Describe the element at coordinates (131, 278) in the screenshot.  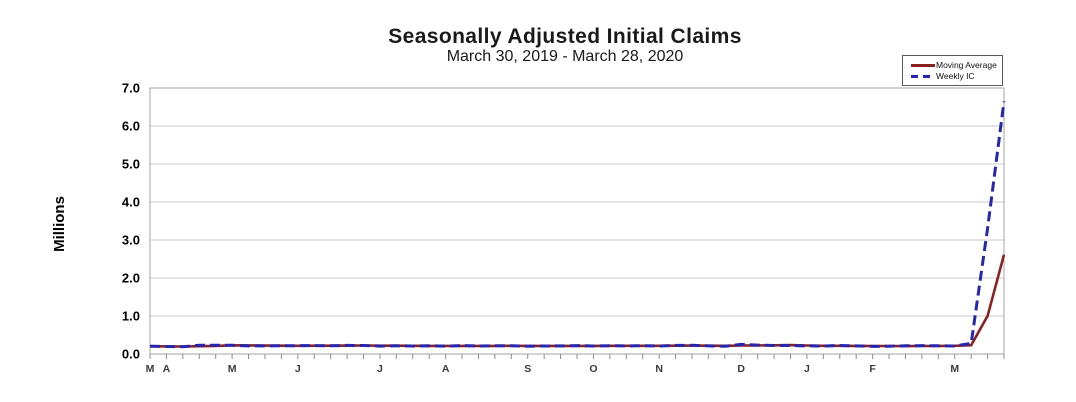
I see `y-tick-label: 2.0` at that location.